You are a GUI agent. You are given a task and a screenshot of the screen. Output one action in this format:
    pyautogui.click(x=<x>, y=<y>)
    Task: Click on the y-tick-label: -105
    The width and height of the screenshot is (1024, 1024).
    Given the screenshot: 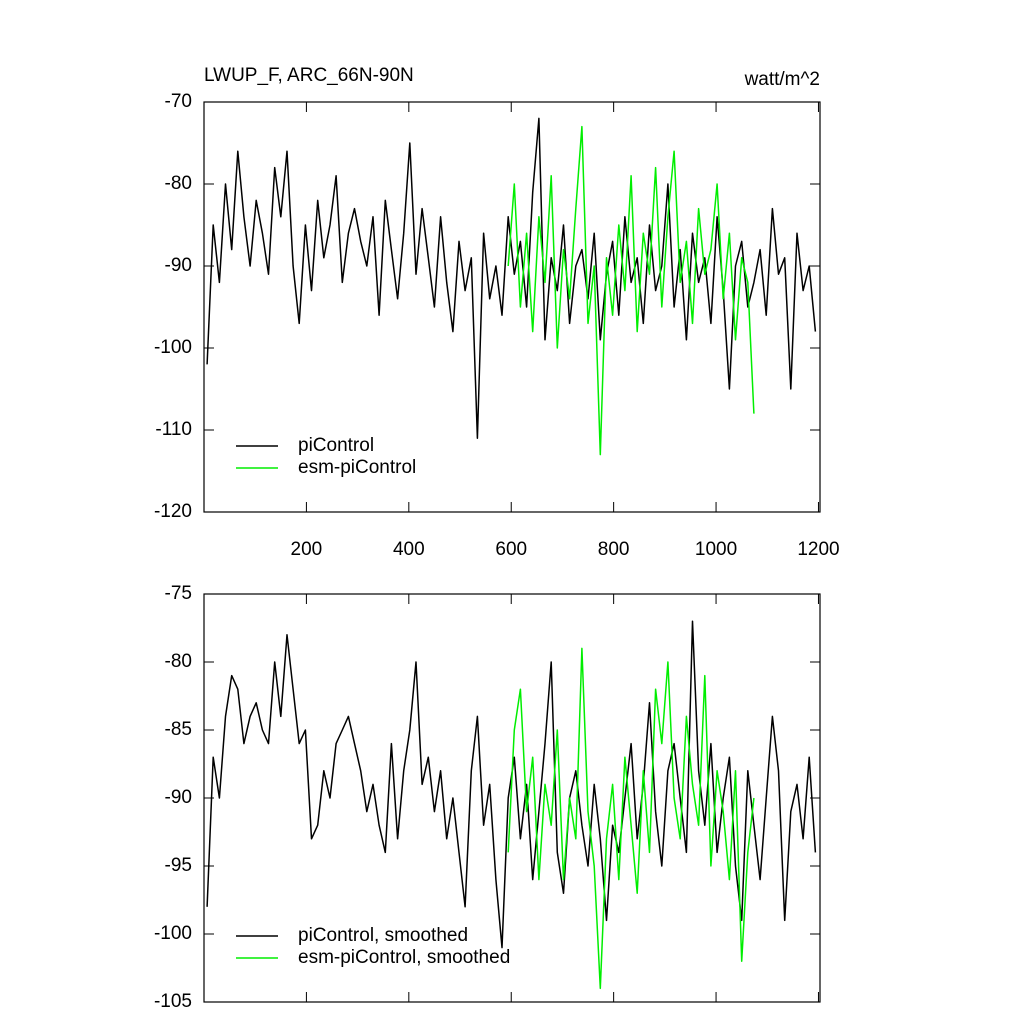 What is the action you would take?
    pyautogui.click(x=173, y=1001)
    